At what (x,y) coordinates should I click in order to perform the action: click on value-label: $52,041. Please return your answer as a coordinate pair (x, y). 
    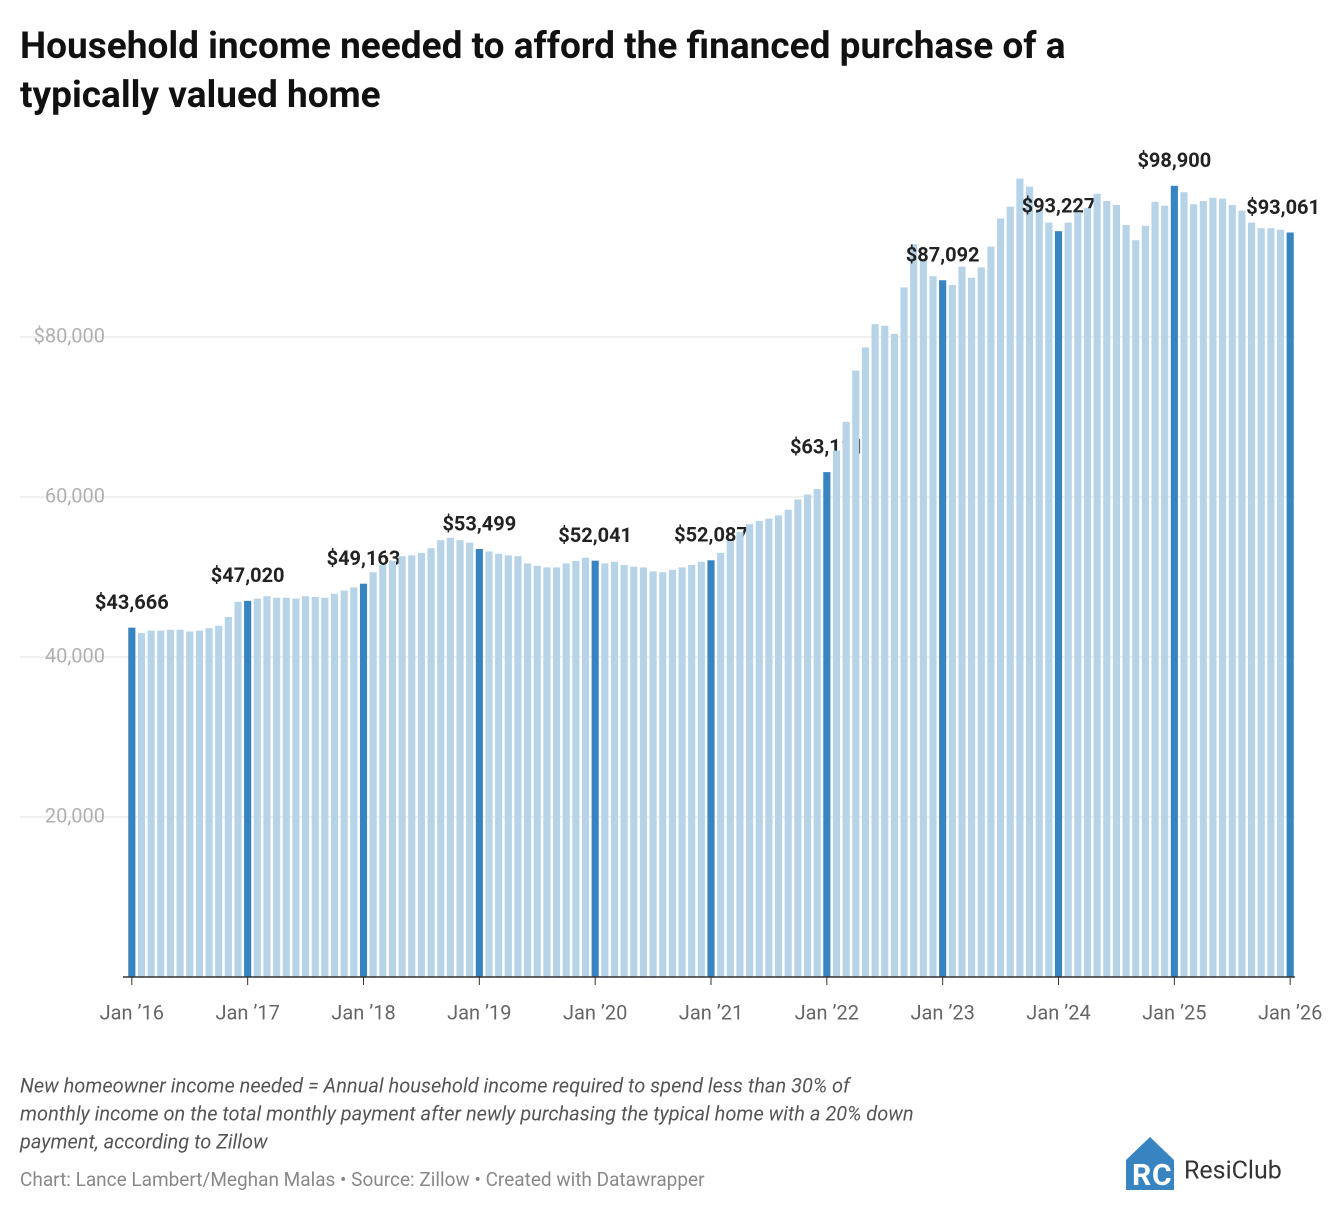
    Looking at the image, I should click on (595, 535).